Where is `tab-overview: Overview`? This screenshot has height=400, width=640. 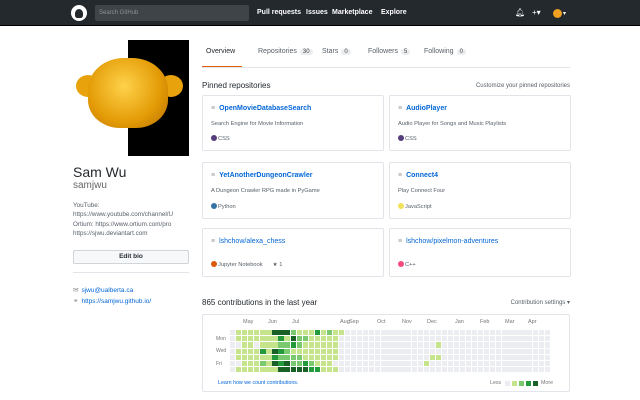 tab-overview: Overview is located at coordinates (220, 51).